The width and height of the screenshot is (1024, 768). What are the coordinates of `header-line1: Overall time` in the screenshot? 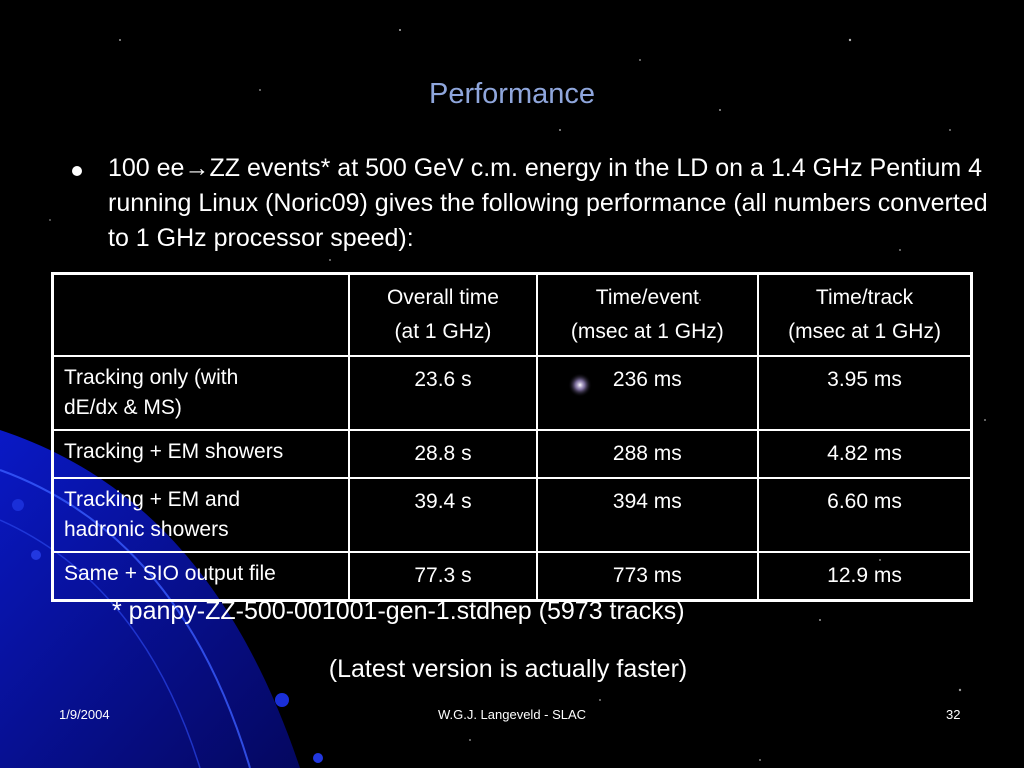 It's located at (442, 297).